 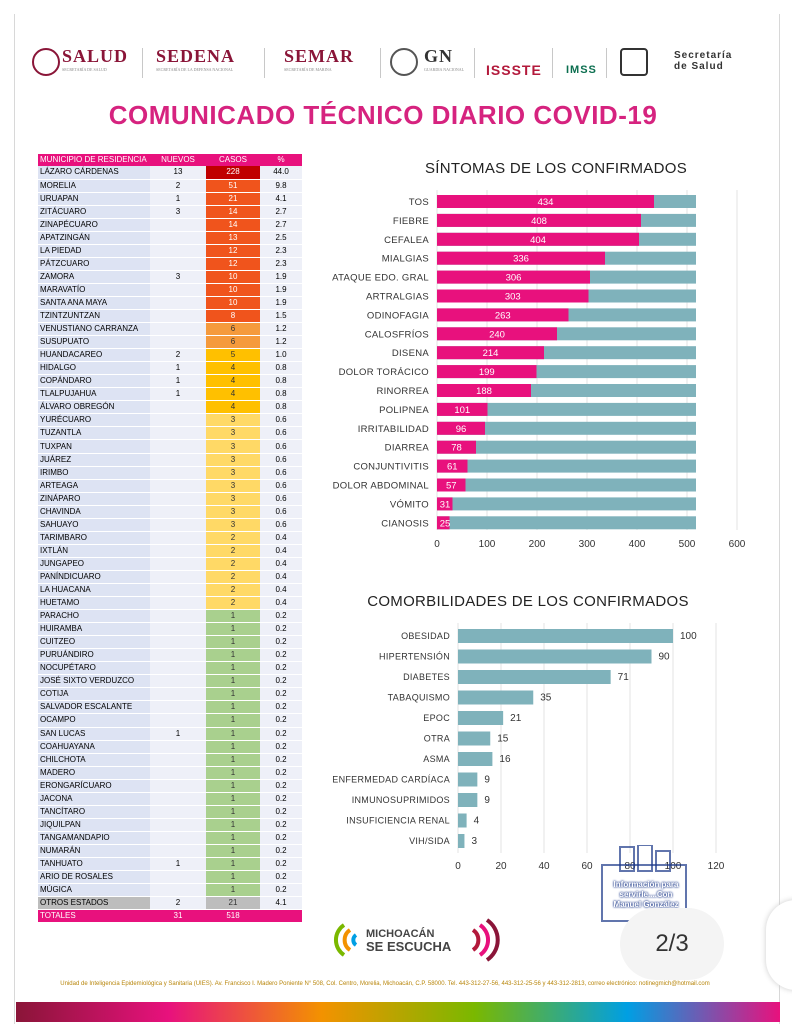 I want to click on side-scroll-handle, so click(x=779, y=945).